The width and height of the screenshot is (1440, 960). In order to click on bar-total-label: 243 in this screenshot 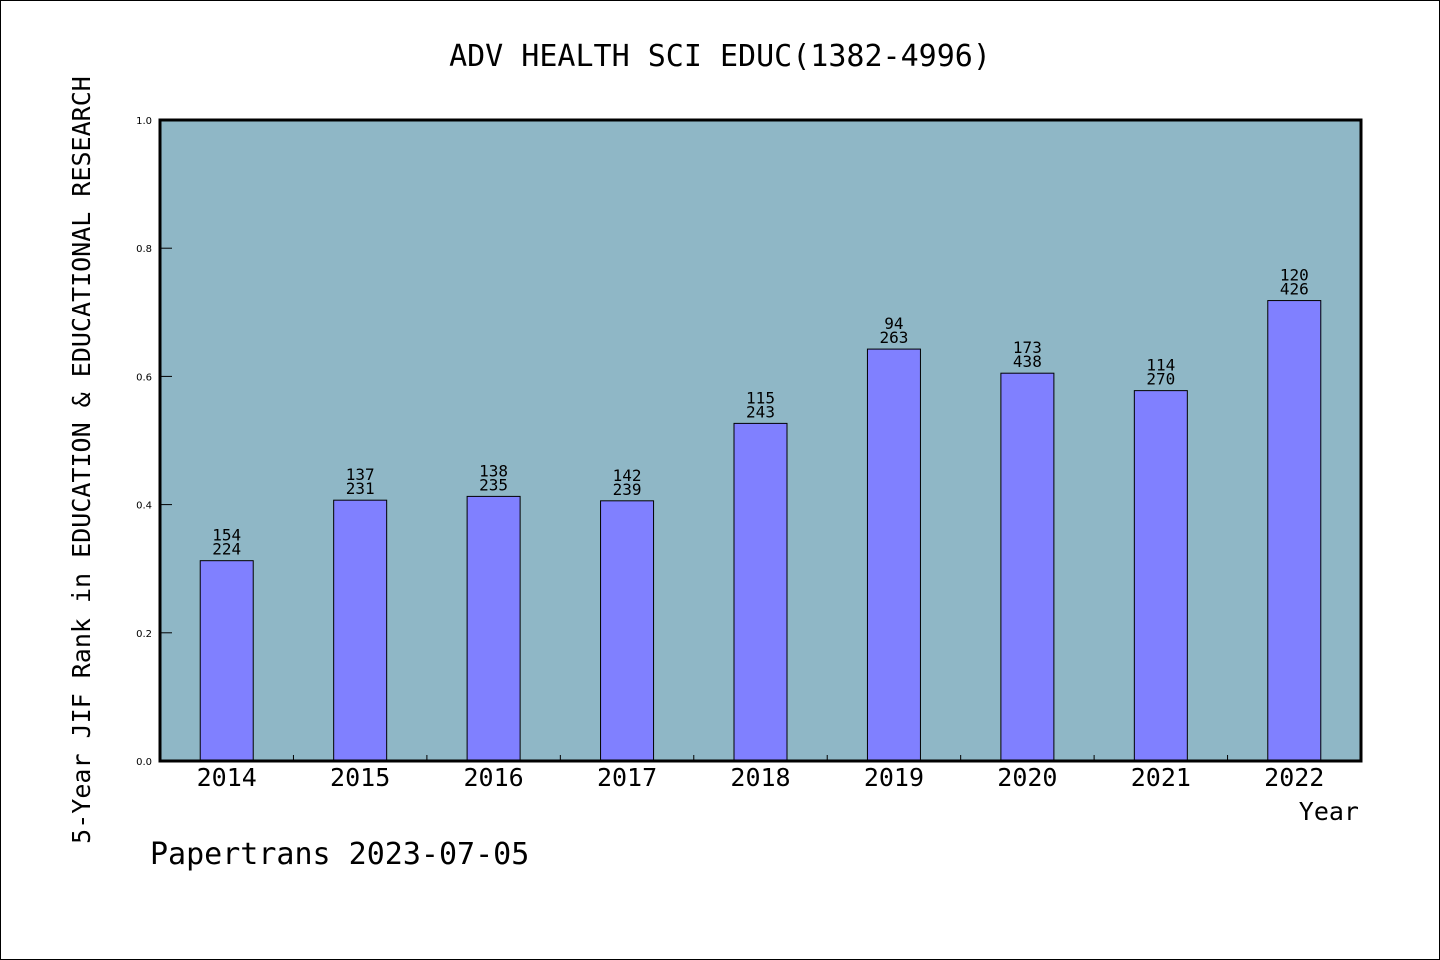, I will do `click(760, 411)`.